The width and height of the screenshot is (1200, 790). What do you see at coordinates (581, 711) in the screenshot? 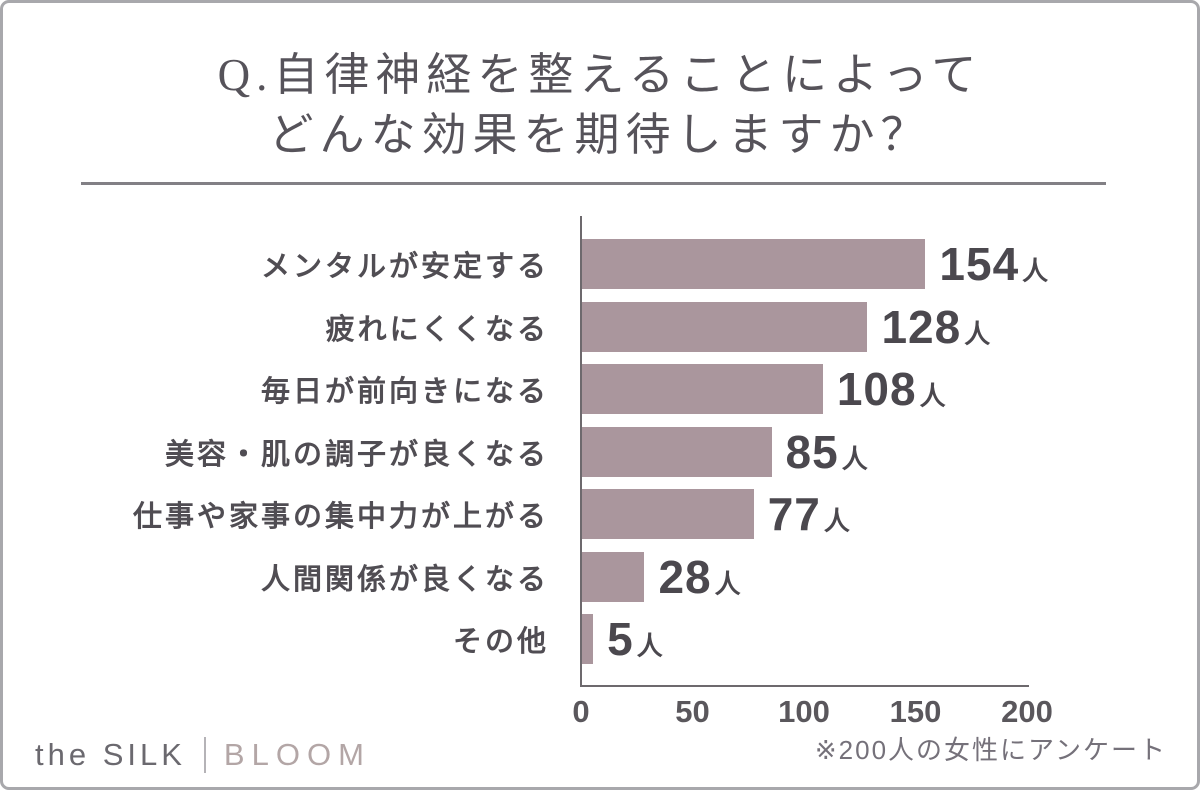
I see `x-tick-label: 0` at bounding box center [581, 711].